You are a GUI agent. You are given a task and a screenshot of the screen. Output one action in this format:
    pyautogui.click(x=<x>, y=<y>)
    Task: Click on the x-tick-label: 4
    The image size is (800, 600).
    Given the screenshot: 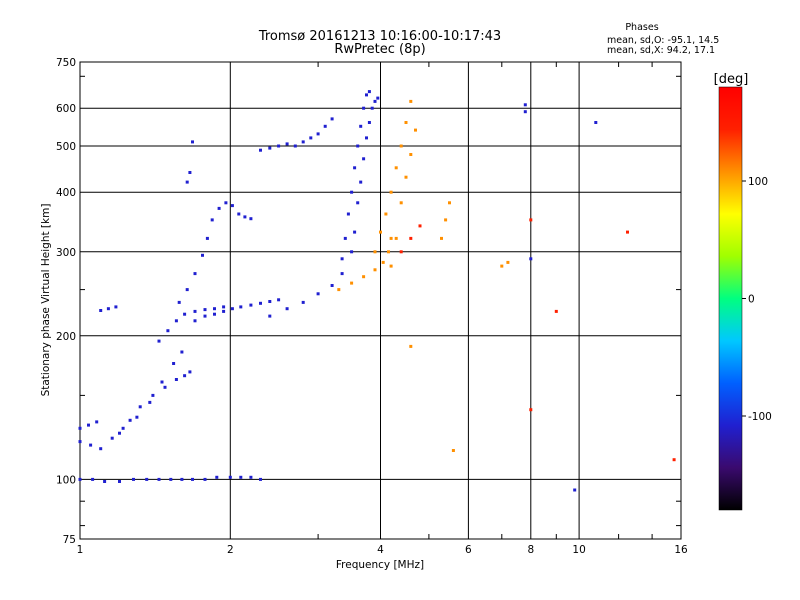 What is the action you would take?
    pyautogui.click(x=380, y=550)
    